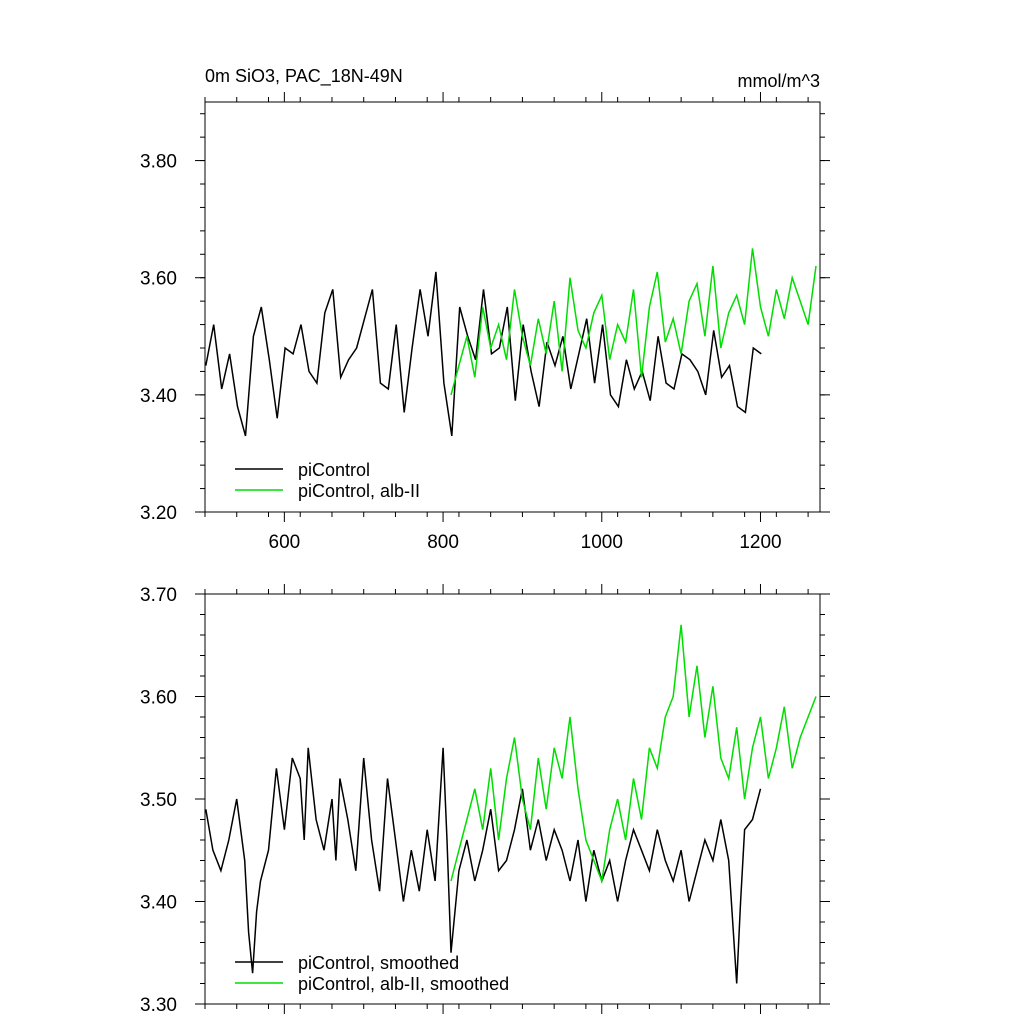 The image size is (1024, 1024). I want to click on bottom-y-tick-label: 3.40, so click(158, 903).